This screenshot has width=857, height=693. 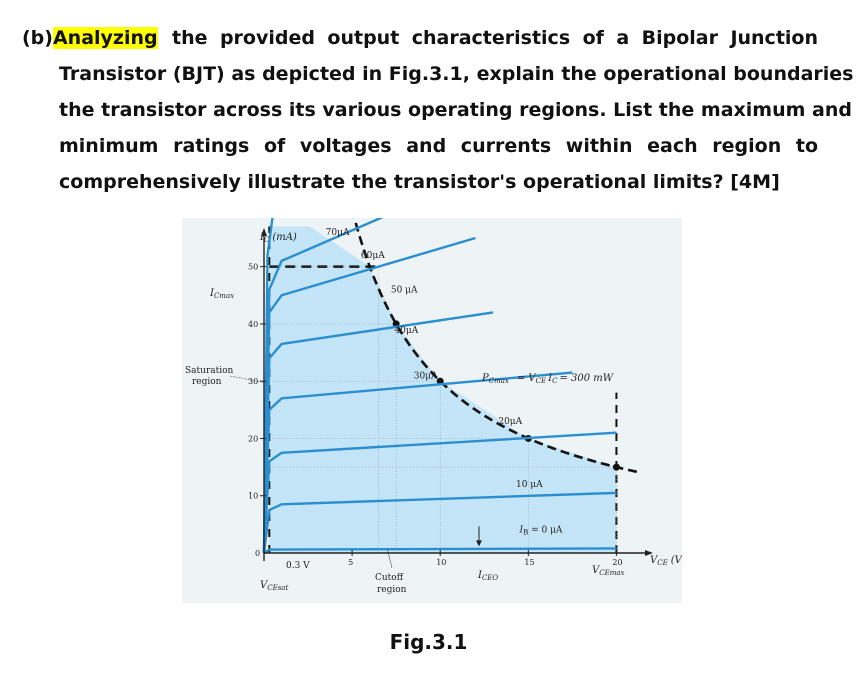 I want to click on x-tick-label-10: 10, so click(x=441, y=562).